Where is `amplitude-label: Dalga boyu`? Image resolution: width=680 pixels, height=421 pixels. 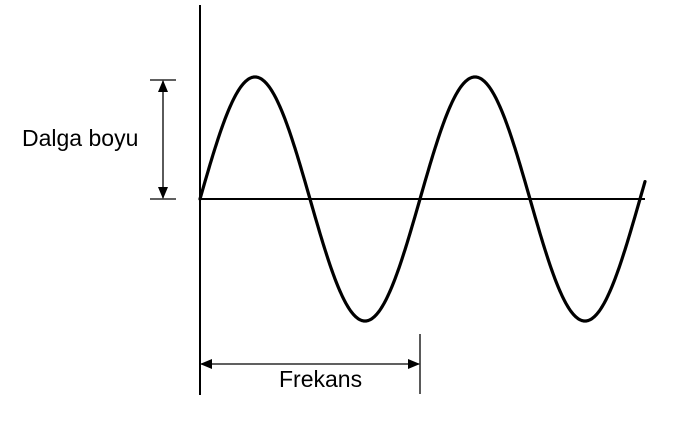
amplitude-label: Dalga boyu is located at coordinates (80, 138).